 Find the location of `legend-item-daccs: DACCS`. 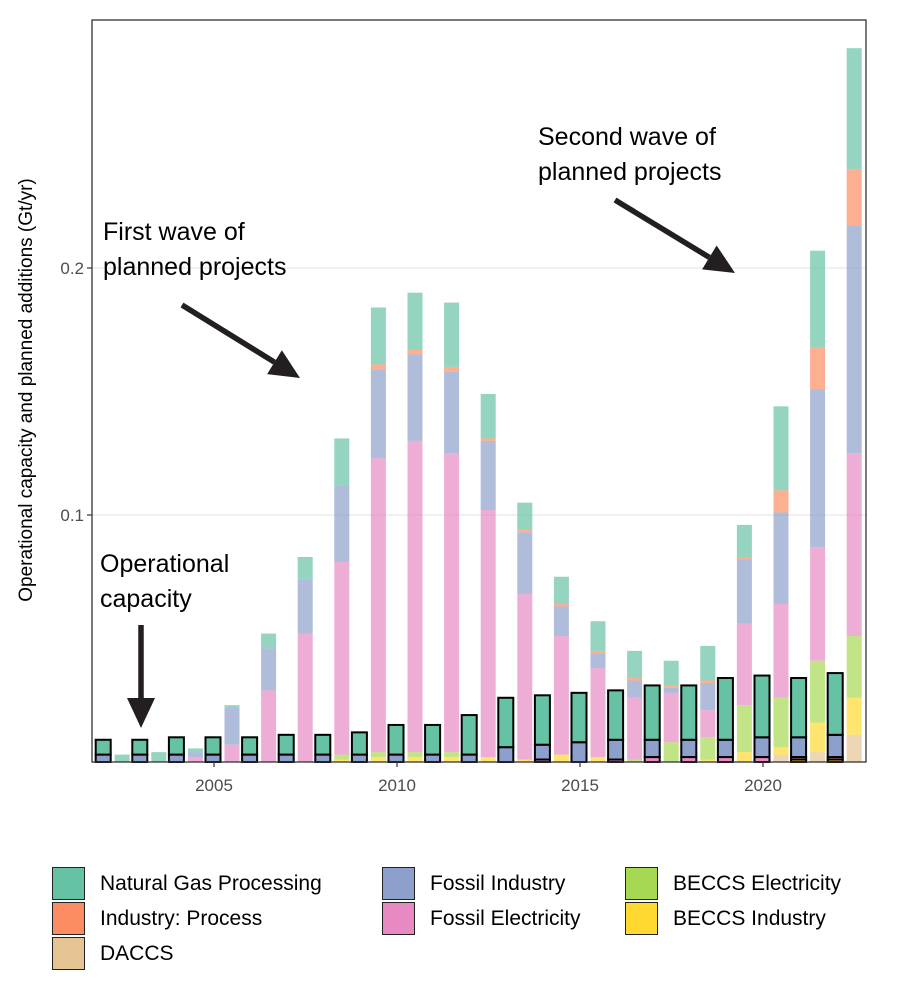

legend-item-daccs: DACCS is located at coordinates (113, 953).